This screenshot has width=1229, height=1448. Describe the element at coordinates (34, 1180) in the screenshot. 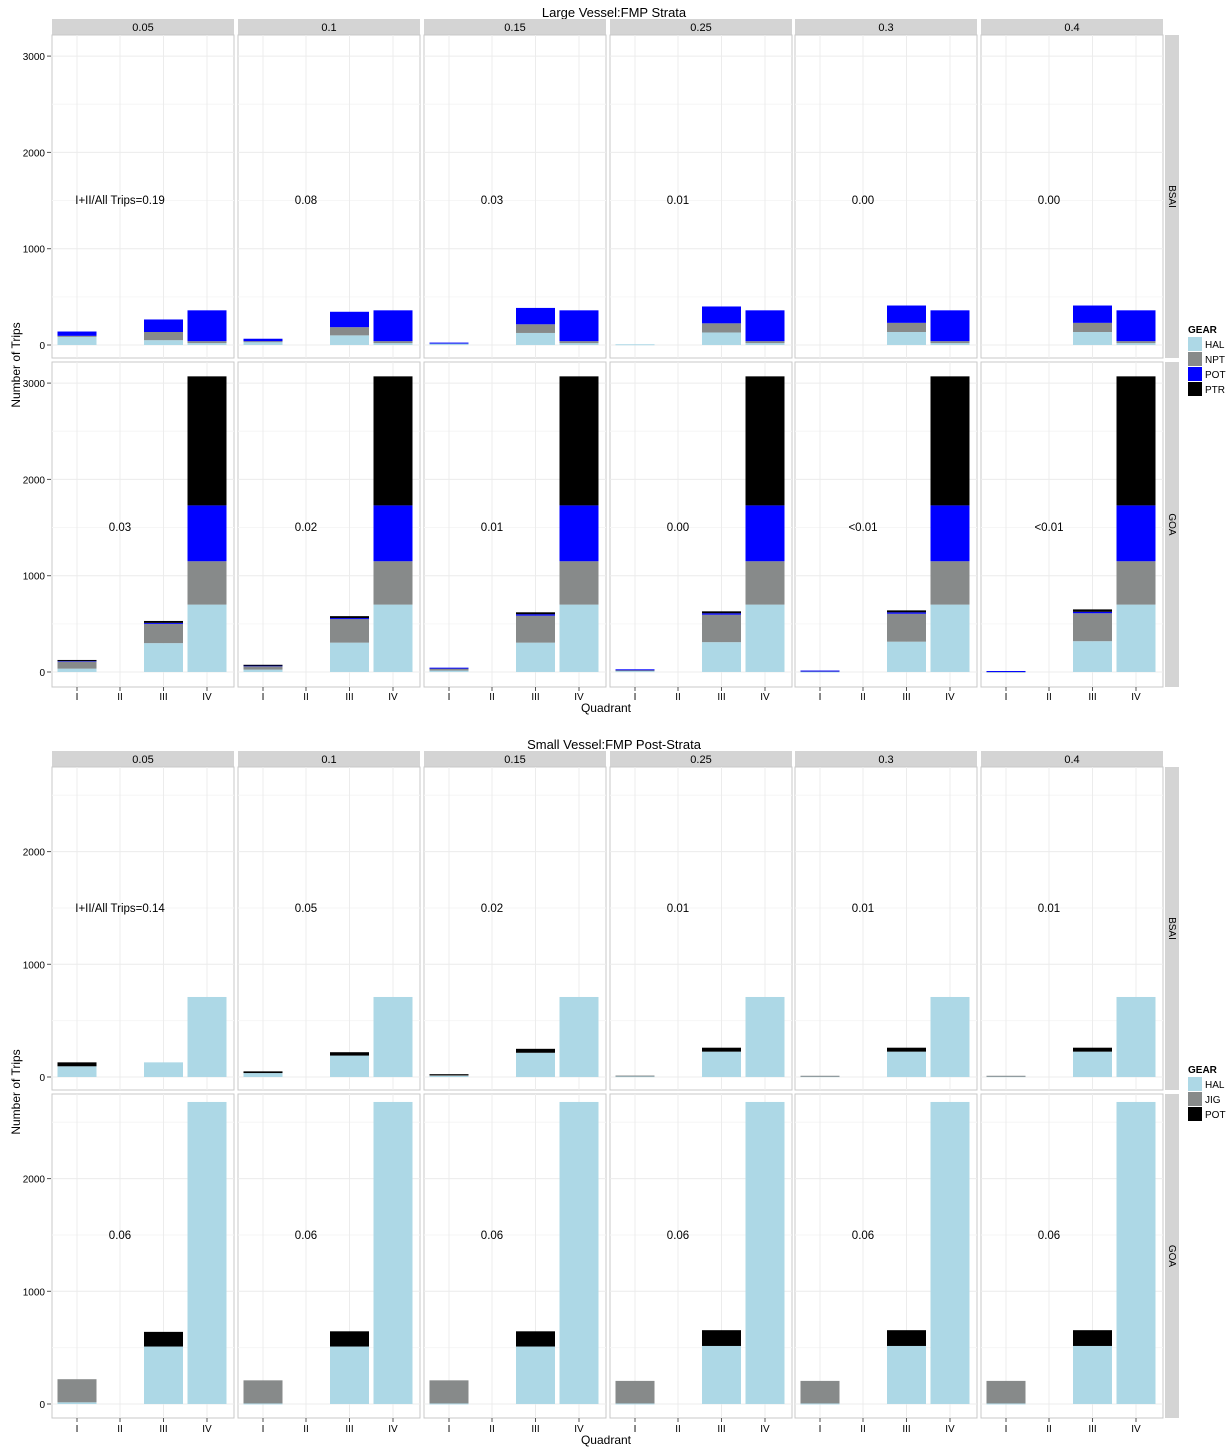

I see `y-tick-label: 2000` at that location.